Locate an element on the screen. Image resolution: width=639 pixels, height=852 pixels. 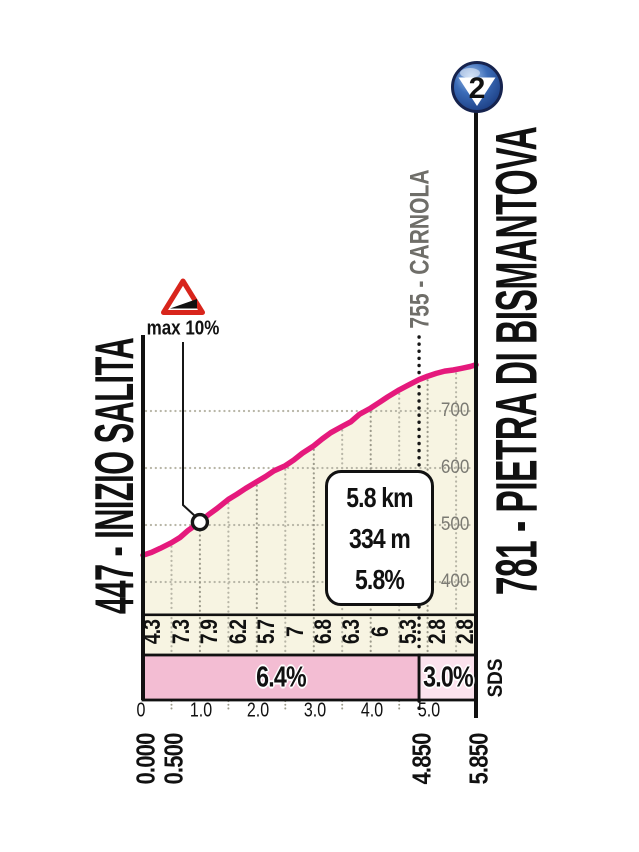
climb-stats-box: 5.8 km 334 m 5.8% is located at coordinates (379, 538).